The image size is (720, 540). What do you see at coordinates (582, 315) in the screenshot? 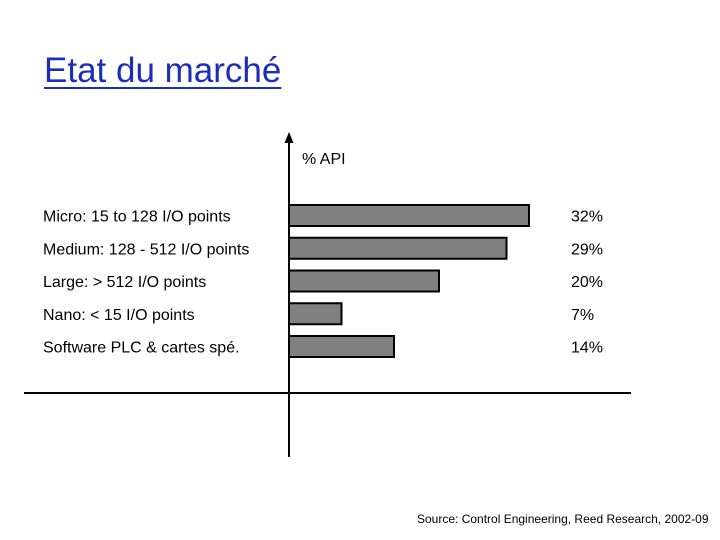
I see `data-label: 7%` at bounding box center [582, 315].